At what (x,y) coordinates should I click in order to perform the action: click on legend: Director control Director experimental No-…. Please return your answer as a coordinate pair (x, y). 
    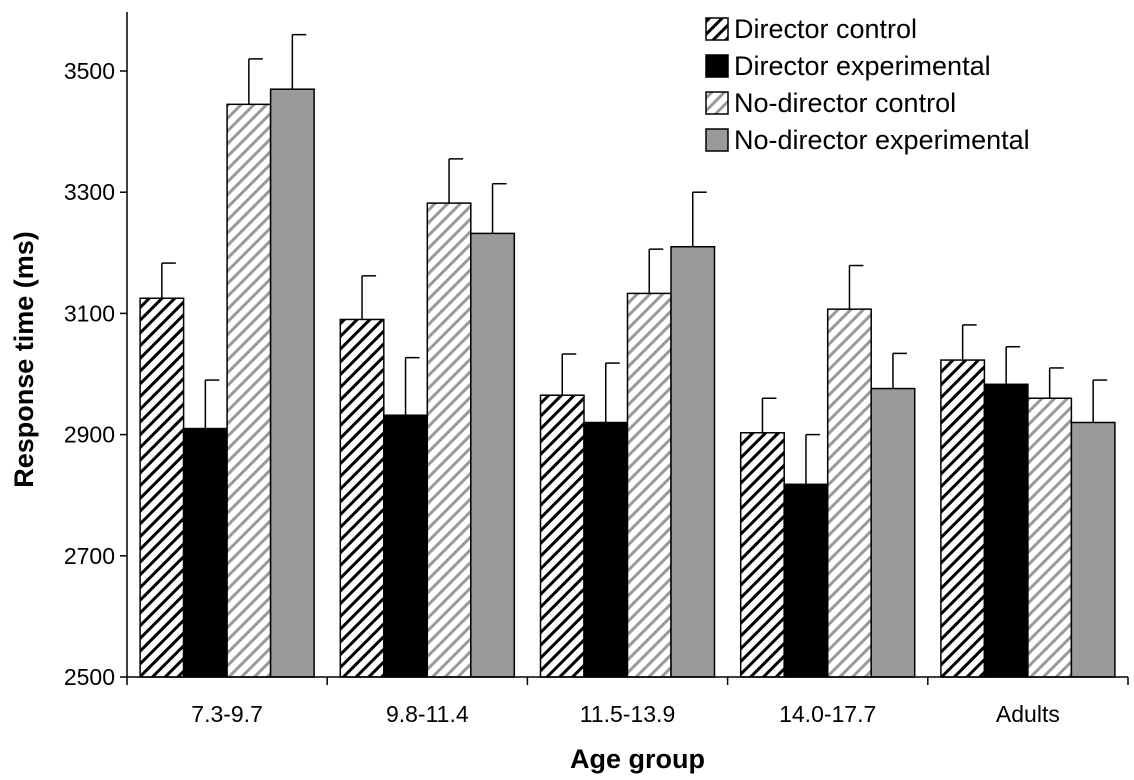
    Looking at the image, I should click on (867, 84).